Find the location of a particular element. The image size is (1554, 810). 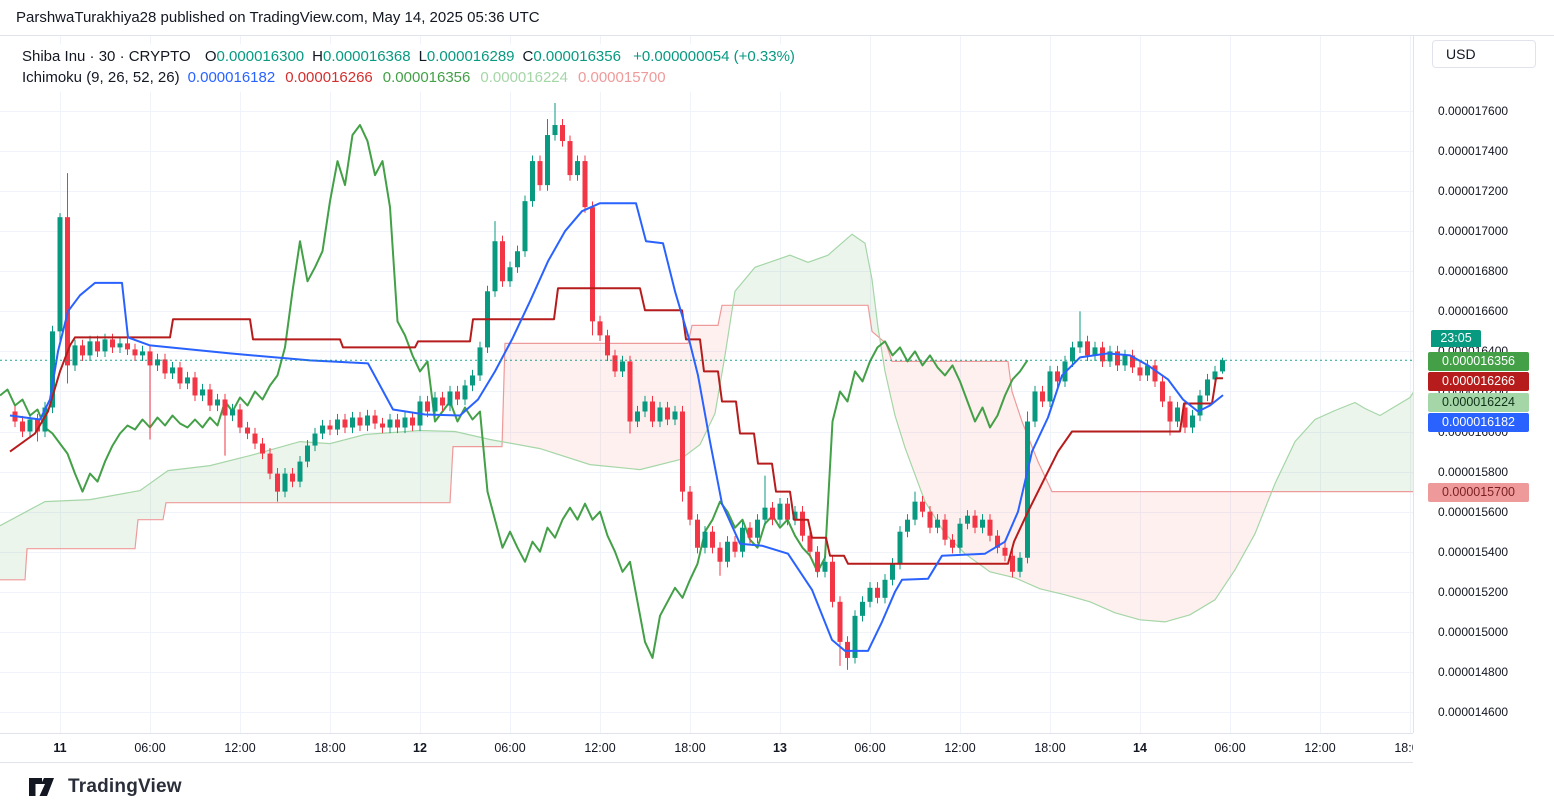

price-tick-label: 0.000016600 is located at coordinates (1473, 311).